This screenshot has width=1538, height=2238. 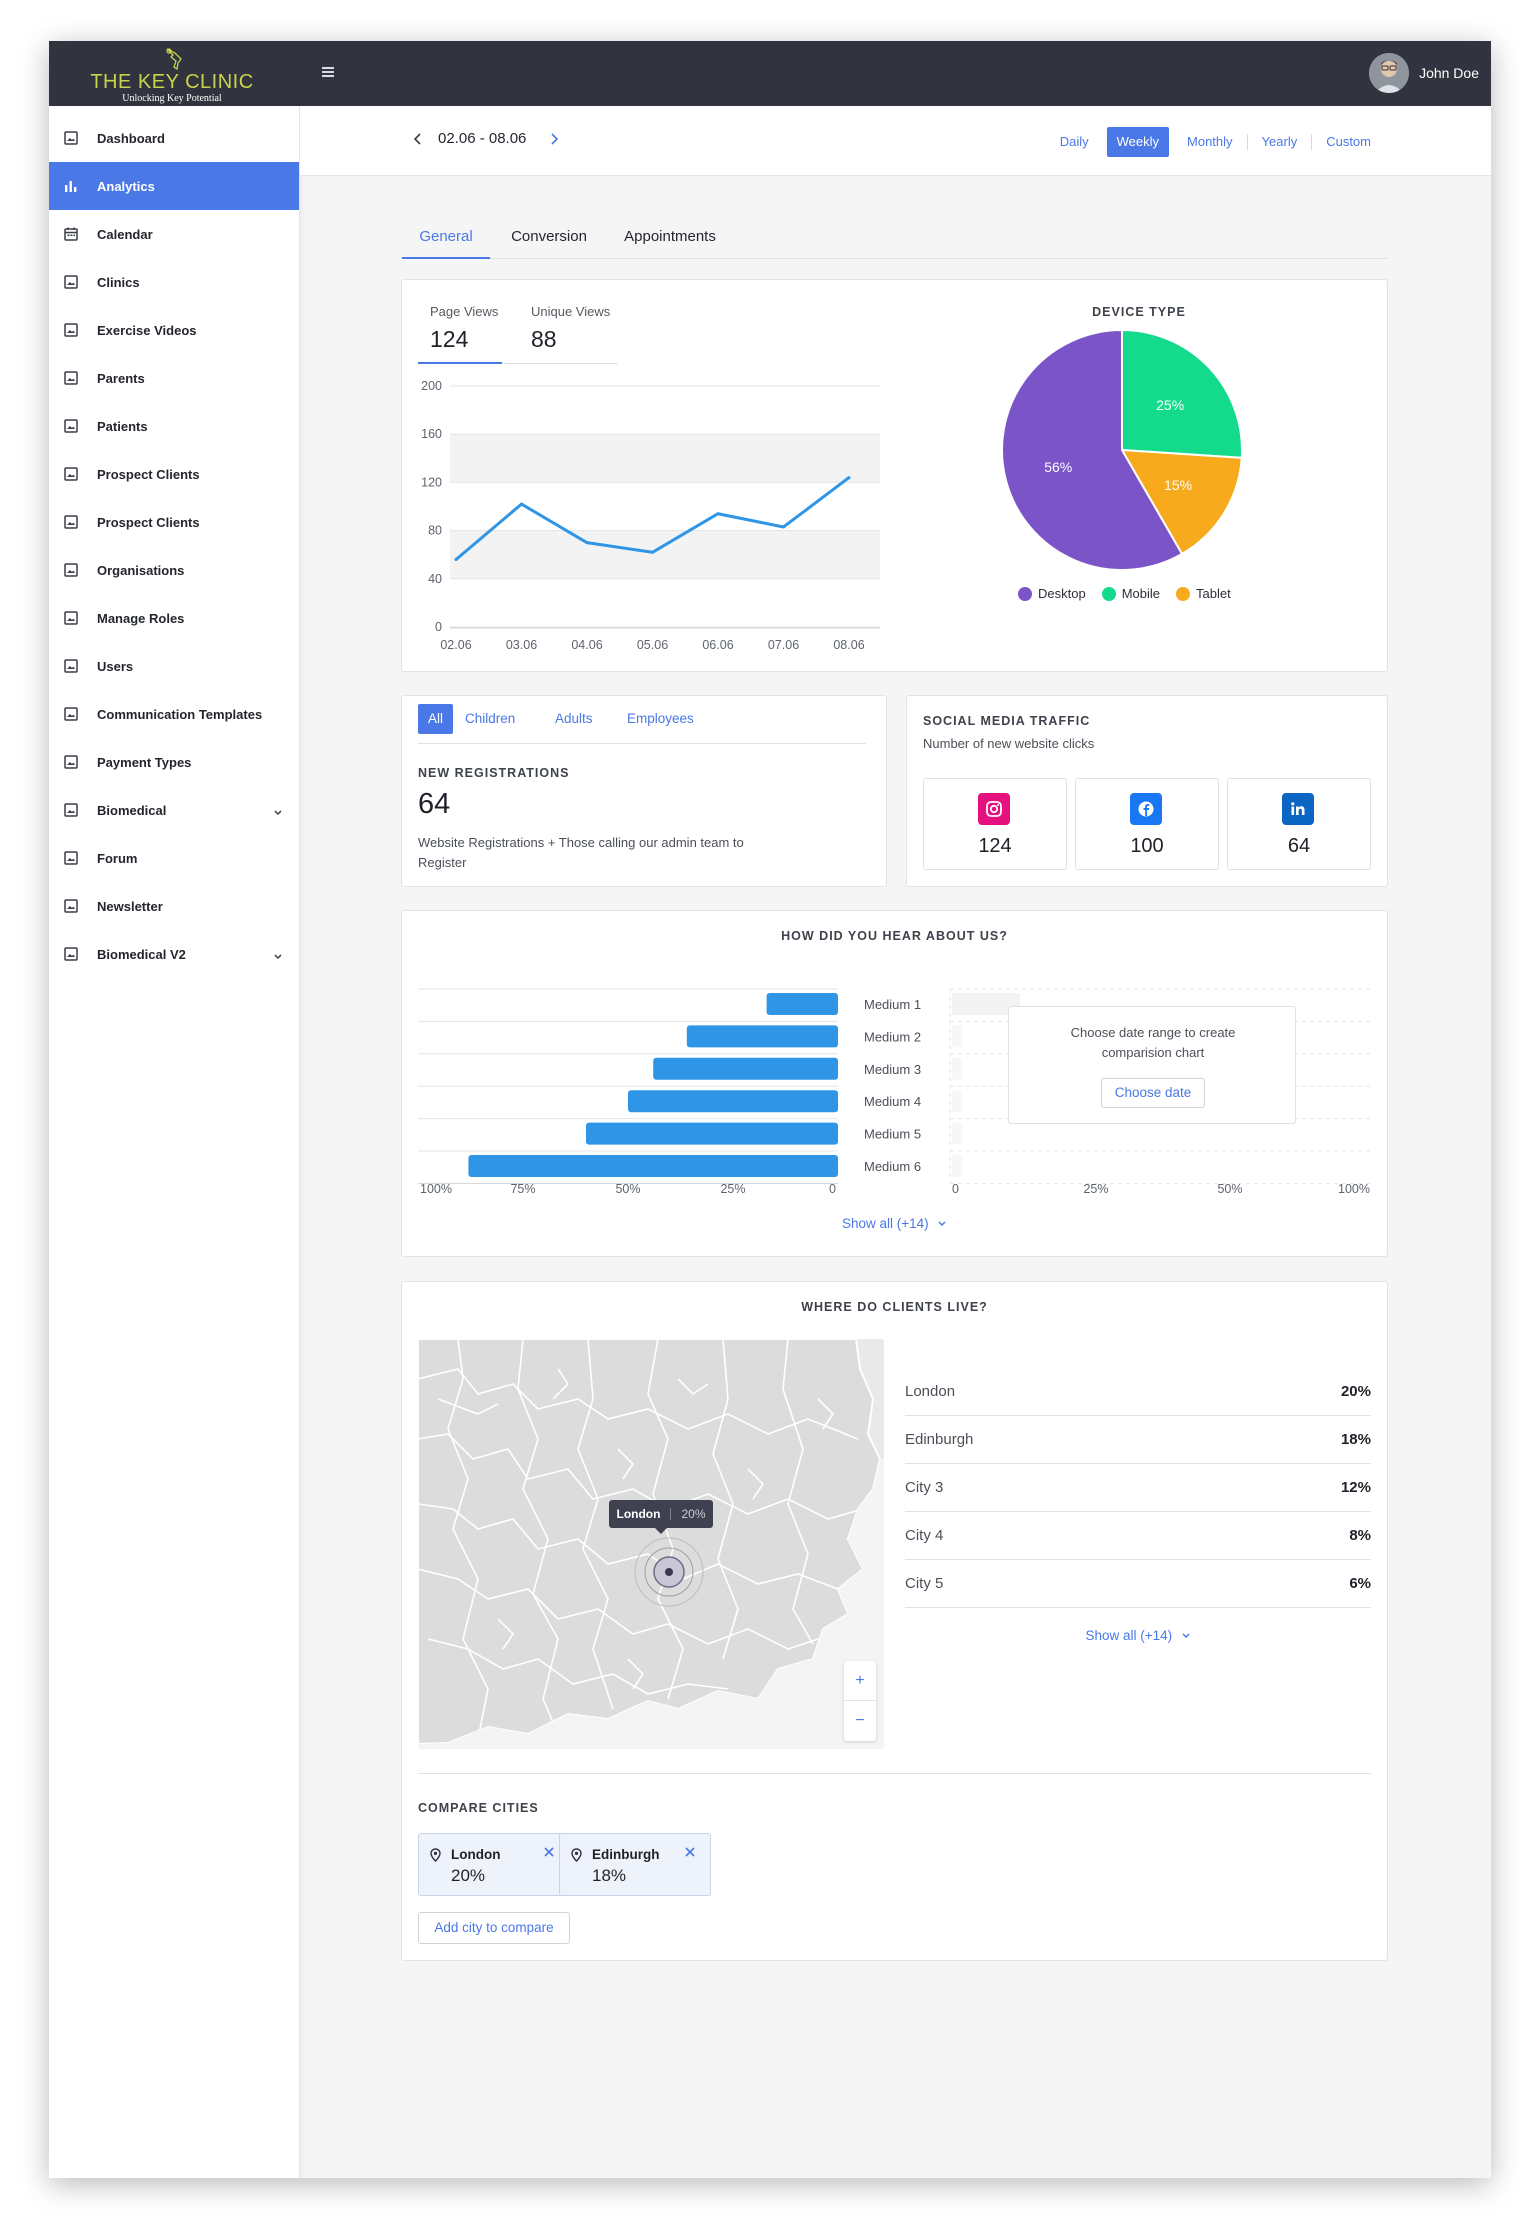 I want to click on legend-item-mobile: Mobile, so click(x=1130, y=593).